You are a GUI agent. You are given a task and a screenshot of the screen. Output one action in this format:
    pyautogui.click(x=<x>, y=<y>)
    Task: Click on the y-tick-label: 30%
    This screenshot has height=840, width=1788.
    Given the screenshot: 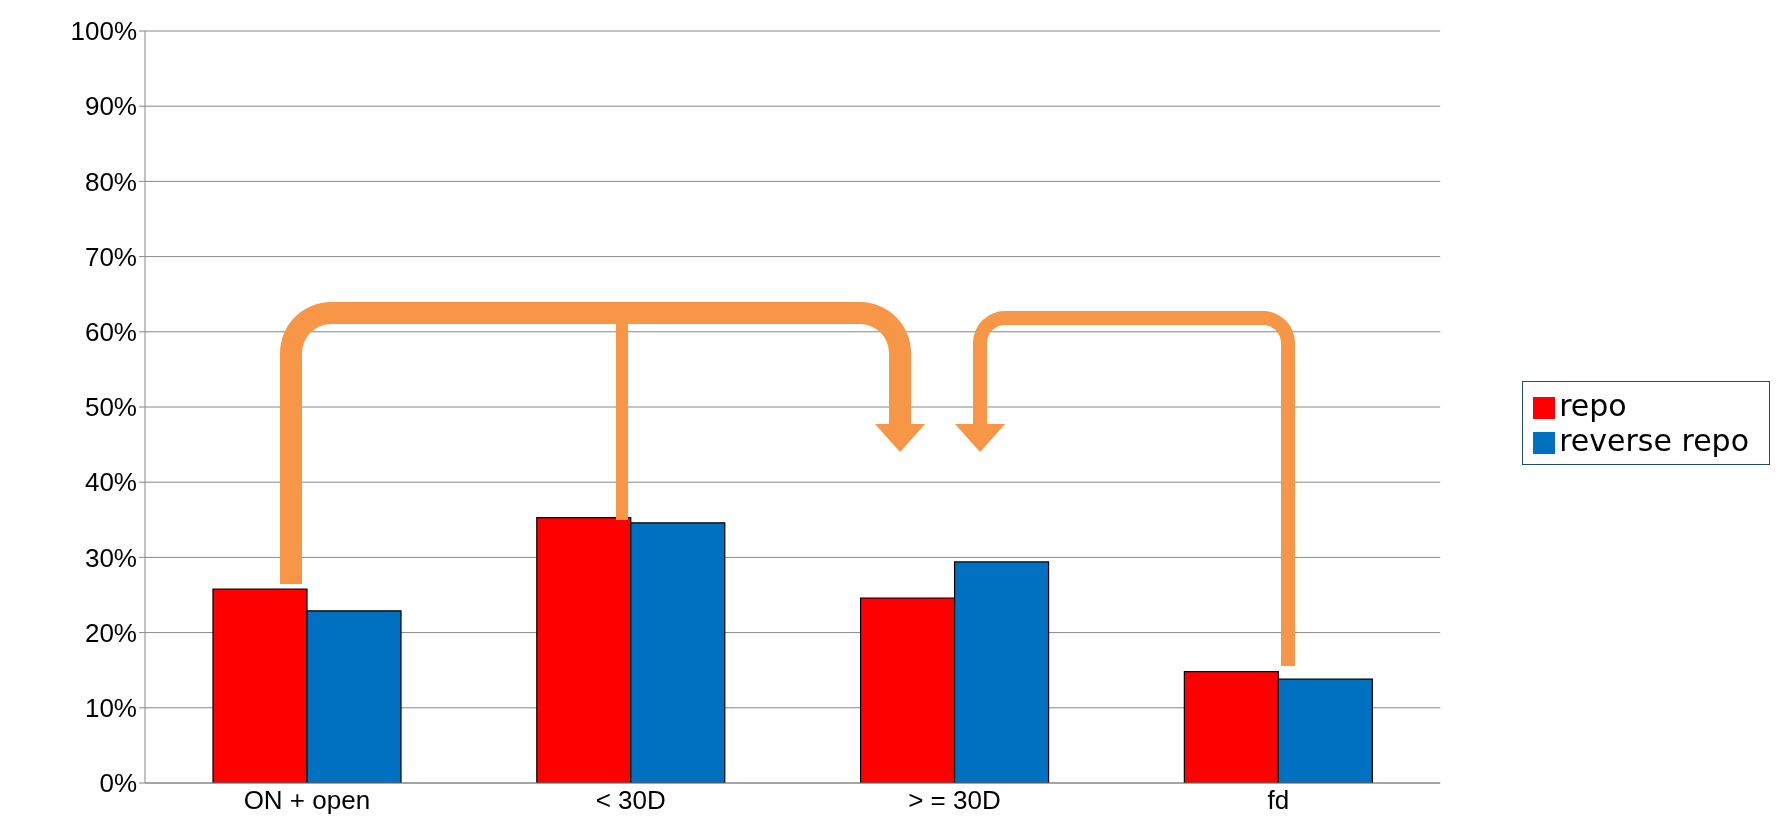 What is the action you would take?
    pyautogui.click(x=110, y=557)
    